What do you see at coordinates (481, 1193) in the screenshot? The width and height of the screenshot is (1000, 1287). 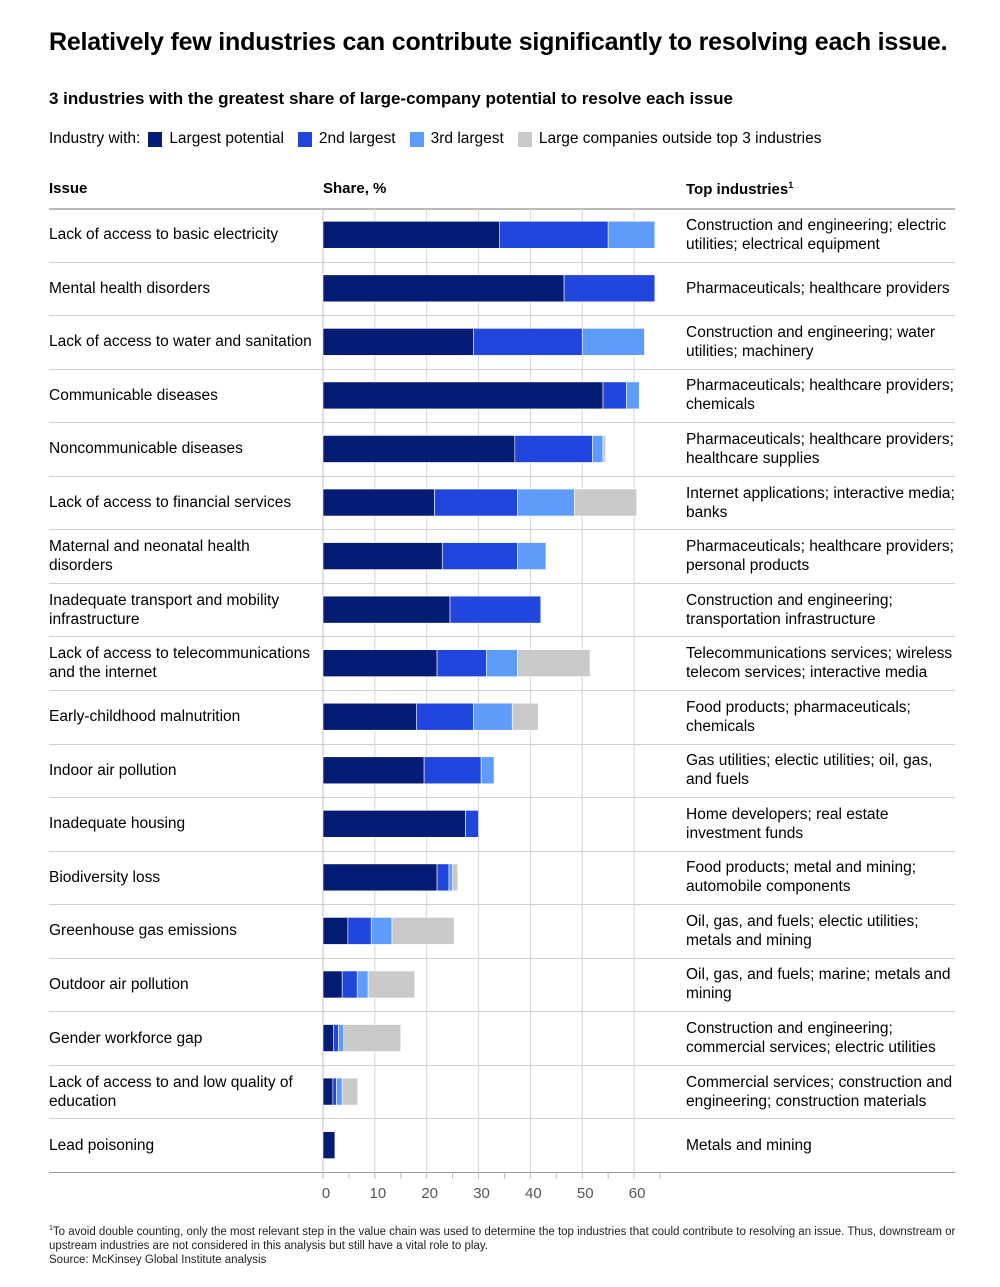 I see `x-tick-label: 30` at bounding box center [481, 1193].